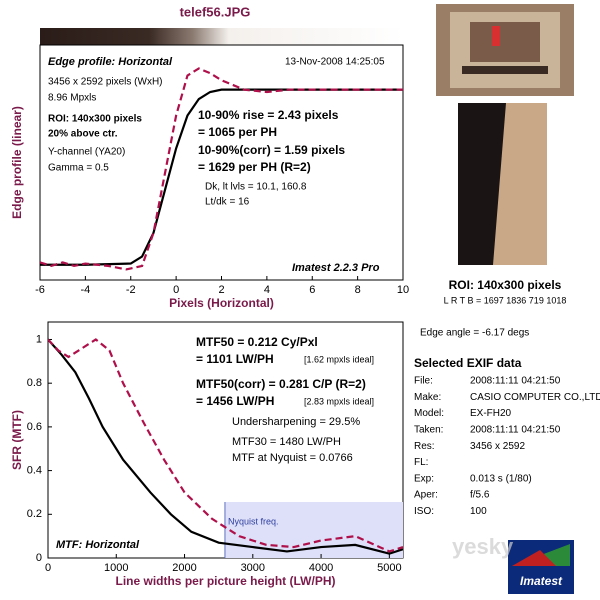  Describe the element at coordinates (505, 300) in the screenshot. I see `roi-lrtb: L R T B = 1697 1836 719 1018` at that location.